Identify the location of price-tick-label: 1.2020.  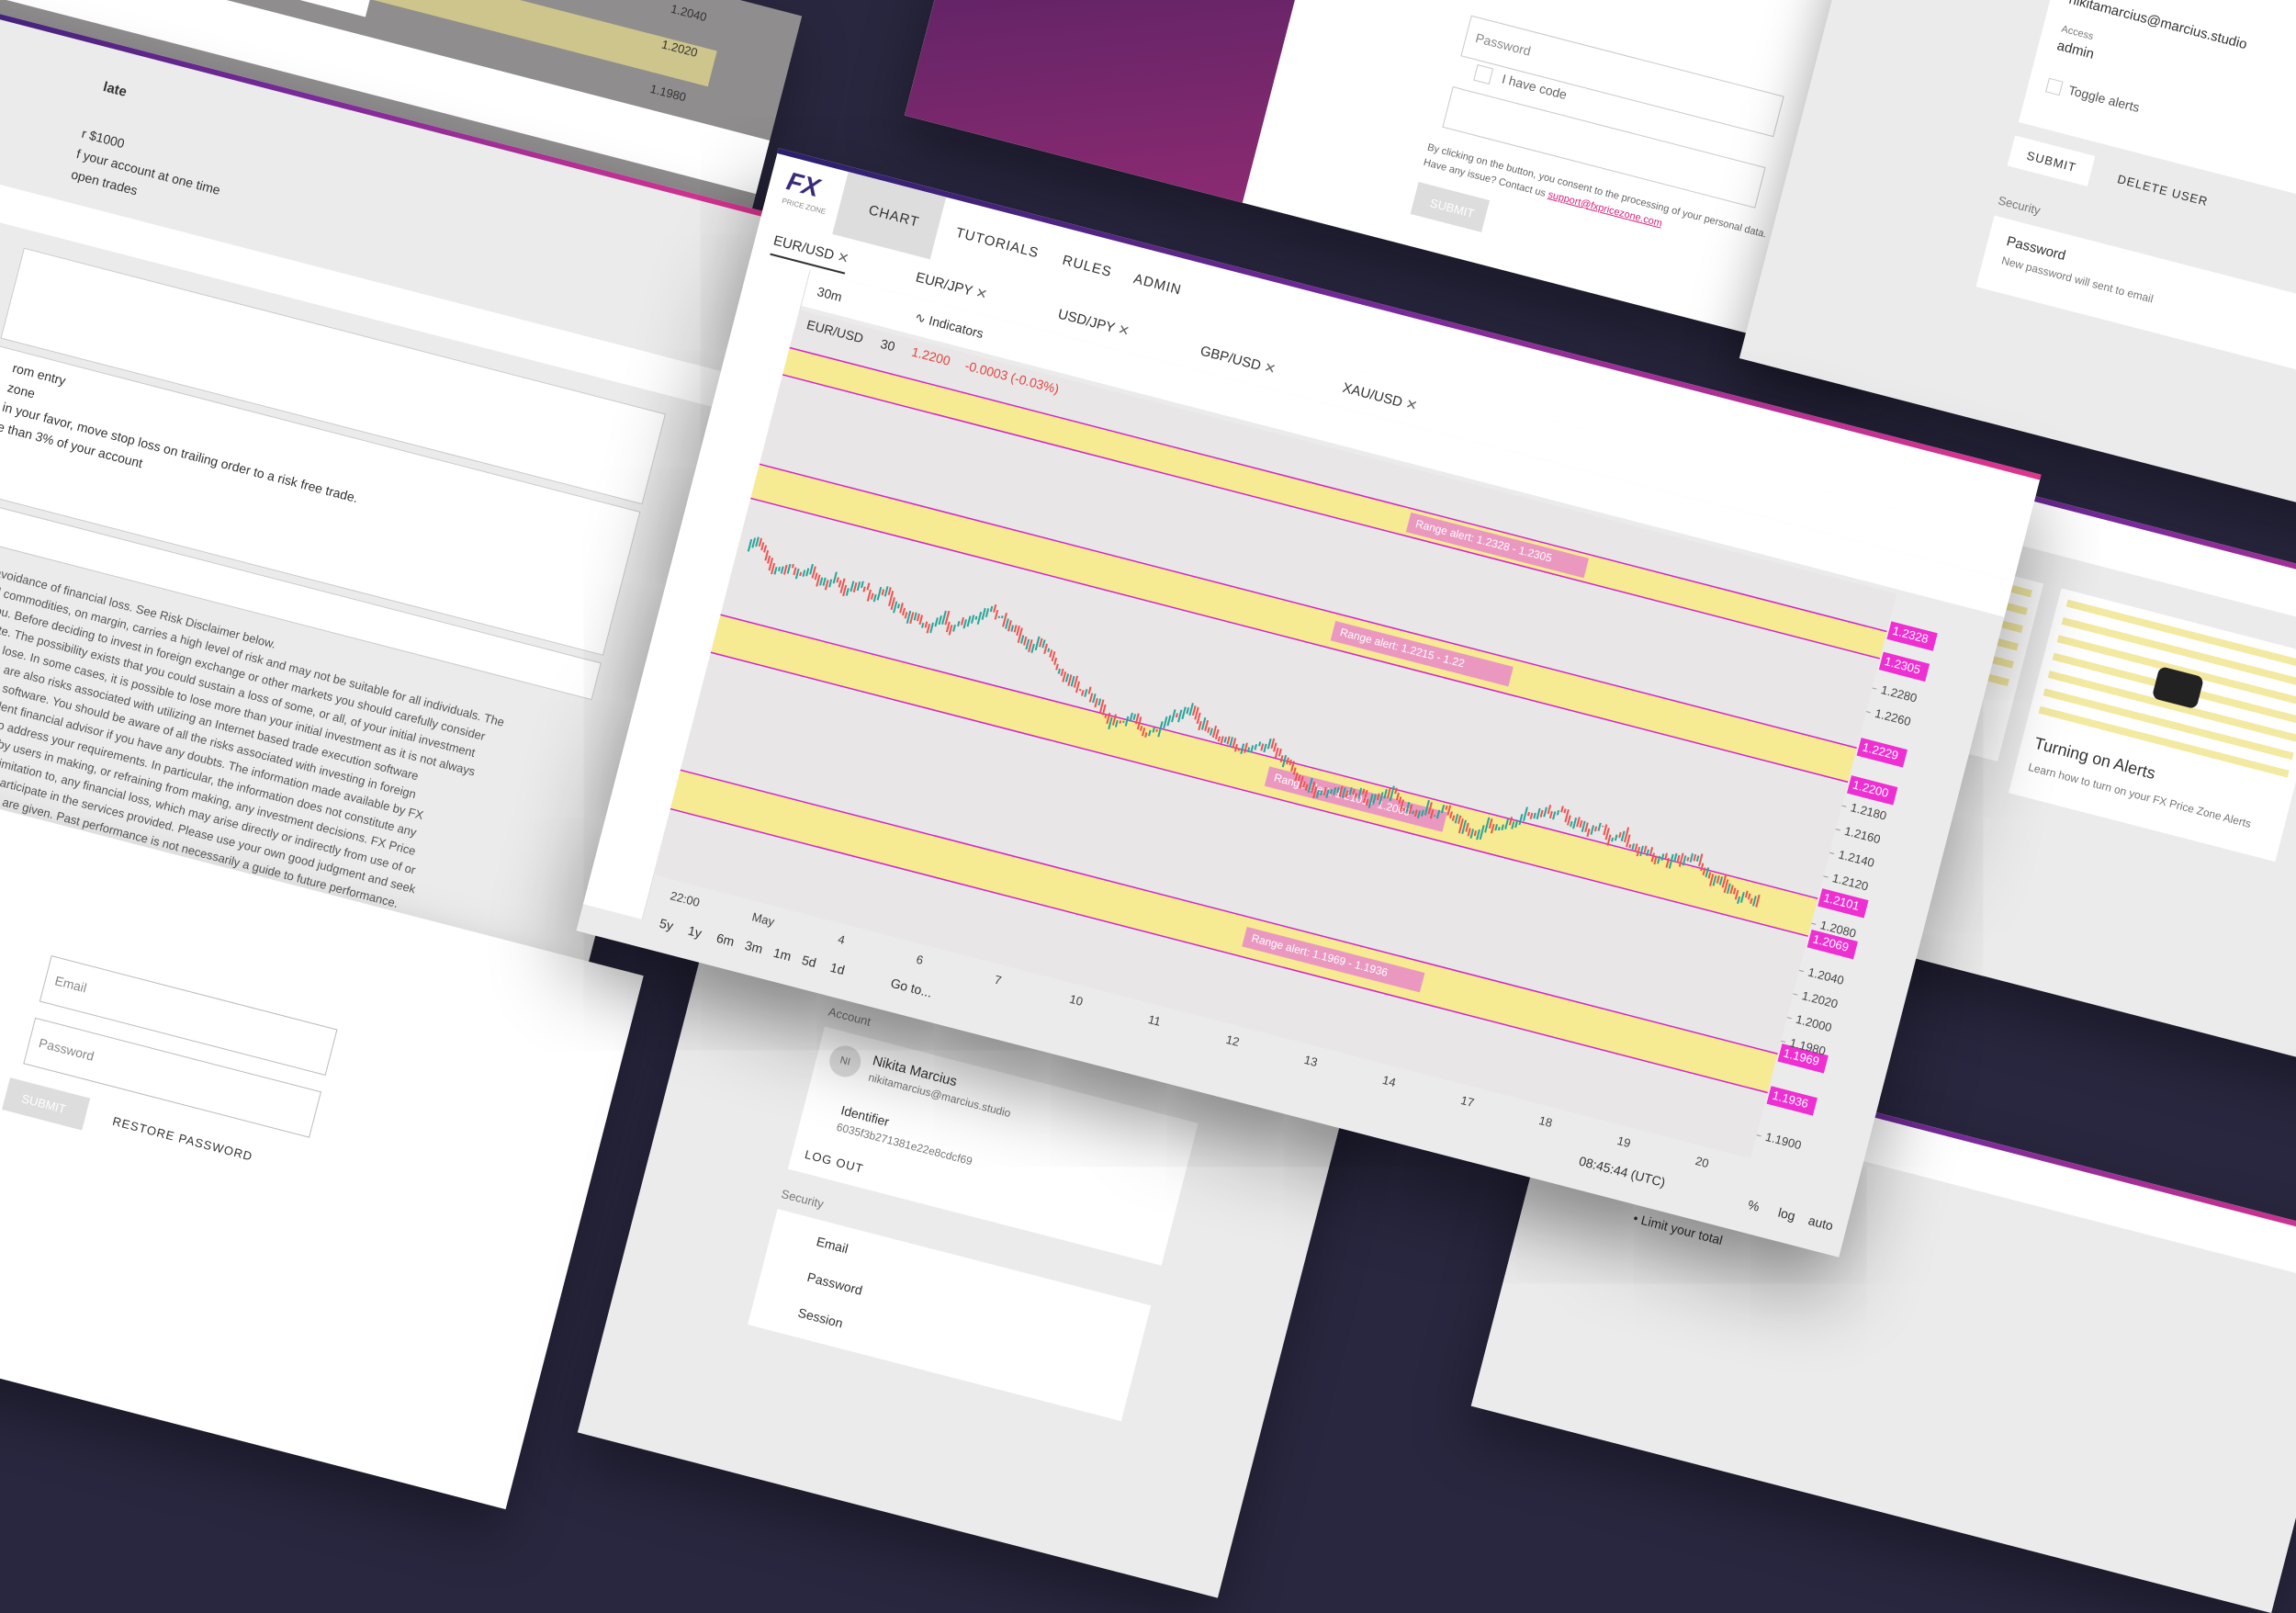
(1820, 999).